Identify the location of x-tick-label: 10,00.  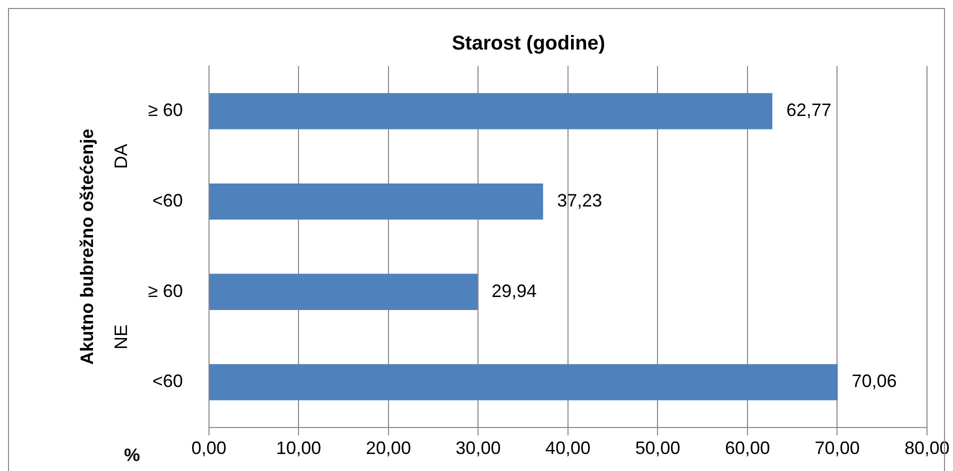
(299, 448).